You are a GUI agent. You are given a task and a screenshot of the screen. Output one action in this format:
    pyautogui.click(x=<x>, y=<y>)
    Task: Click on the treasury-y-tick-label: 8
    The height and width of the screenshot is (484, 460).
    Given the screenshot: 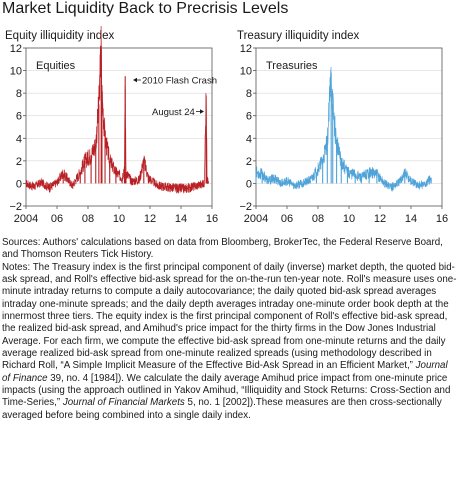 What is the action you would take?
    pyautogui.click(x=249, y=94)
    